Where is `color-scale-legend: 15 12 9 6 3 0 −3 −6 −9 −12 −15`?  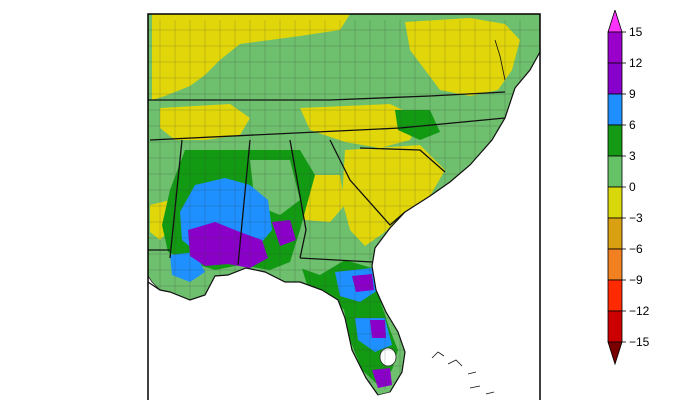 color-scale-legend: 15 12 9 6 3 0 −3 −6 −9 −12 −15 is located at coordinates (628, 188).